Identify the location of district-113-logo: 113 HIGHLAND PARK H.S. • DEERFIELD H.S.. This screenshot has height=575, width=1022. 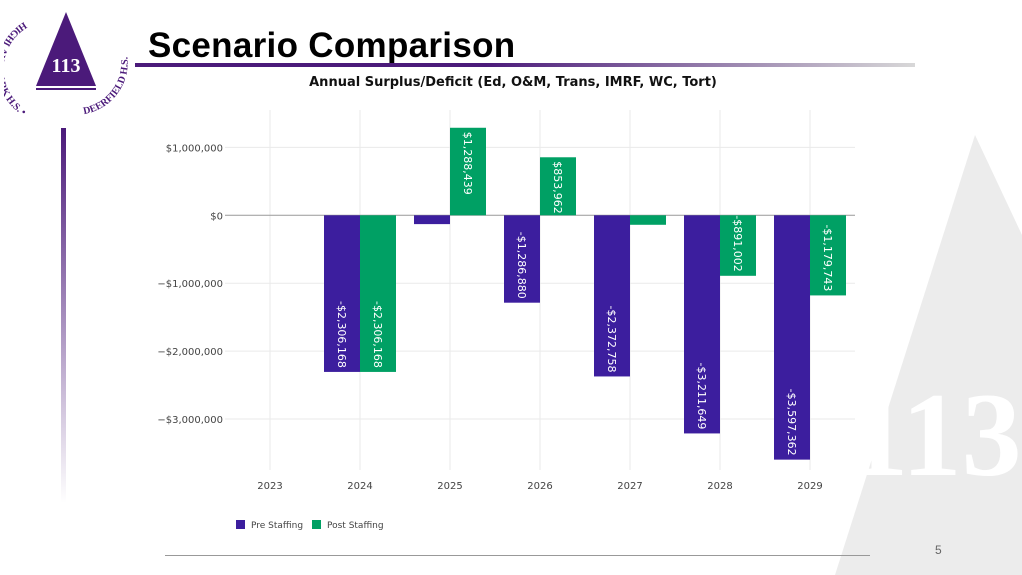
(66, 65).